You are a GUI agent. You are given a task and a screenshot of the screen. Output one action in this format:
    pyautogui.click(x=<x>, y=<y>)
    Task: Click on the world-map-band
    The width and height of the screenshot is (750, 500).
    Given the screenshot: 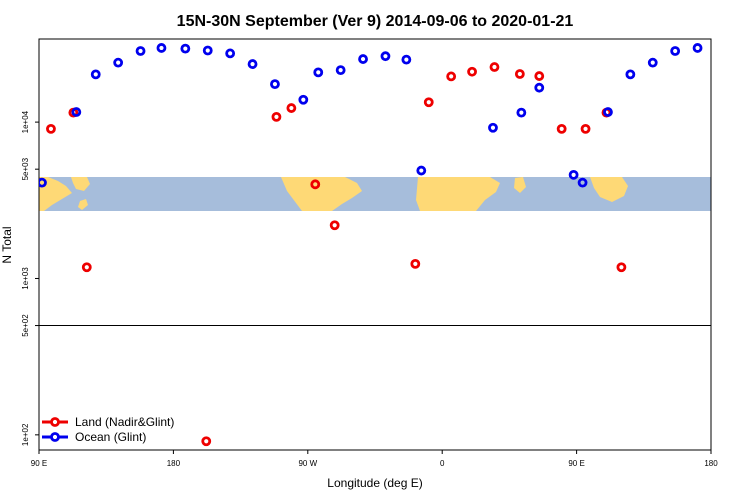 What is the action you would take?
    pyautogui.click(x=375, y=194)
    